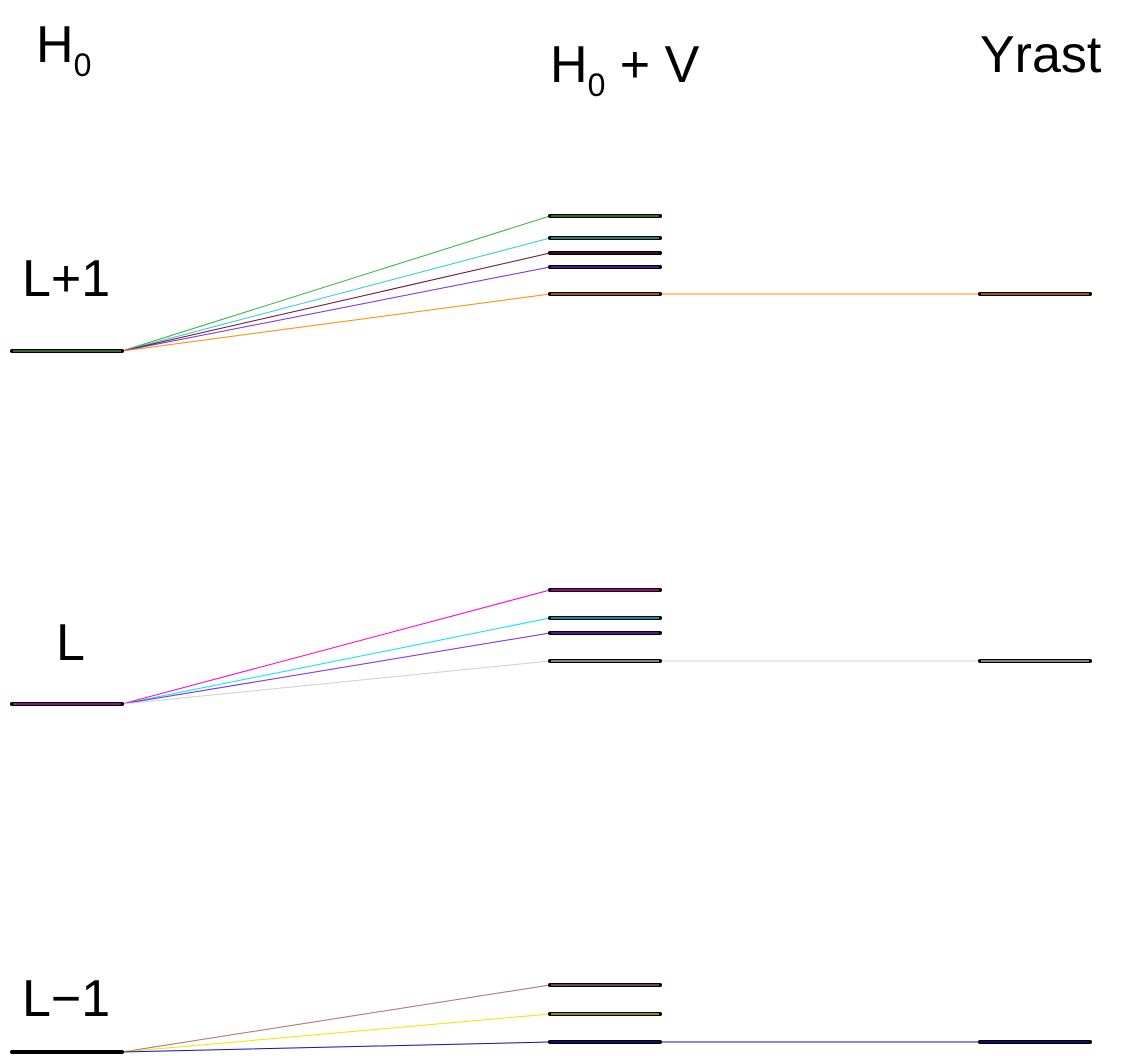 Image resolution: width=1138 pixels, height=1056 pixels. I want to click on column-title-yrast: Yrast, so click(1041, 55).